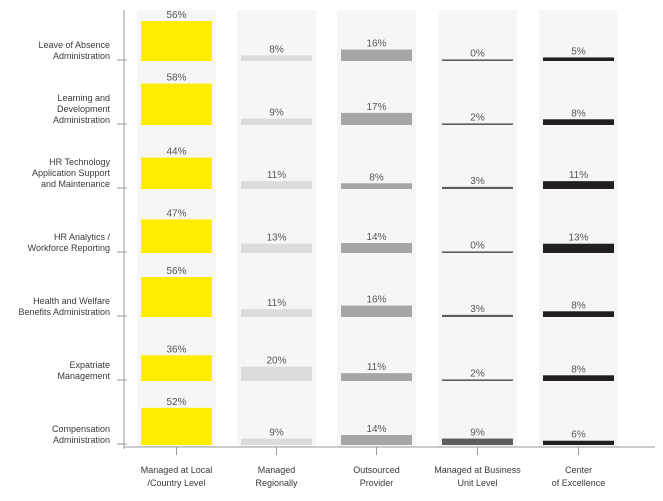 This screenshot has height=501, width=663. Describe the element at coordinates (176, 152) in the screenshot. I see `data-label: 44%` at that location.